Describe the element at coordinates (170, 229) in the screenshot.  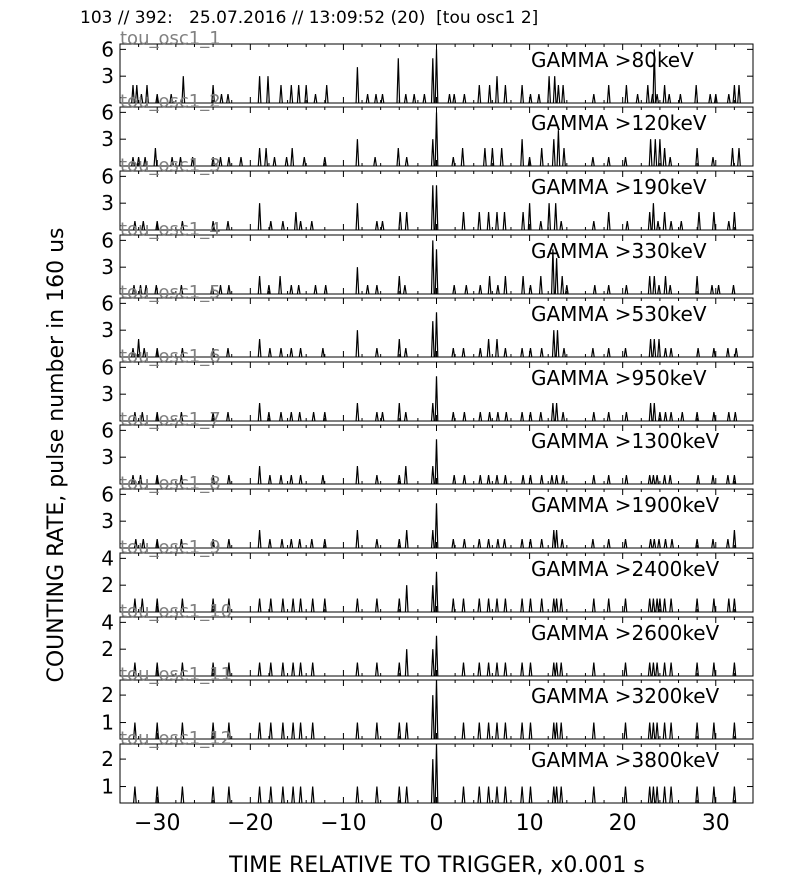
I see `series-name-label: tou_osc1_4` at that location.